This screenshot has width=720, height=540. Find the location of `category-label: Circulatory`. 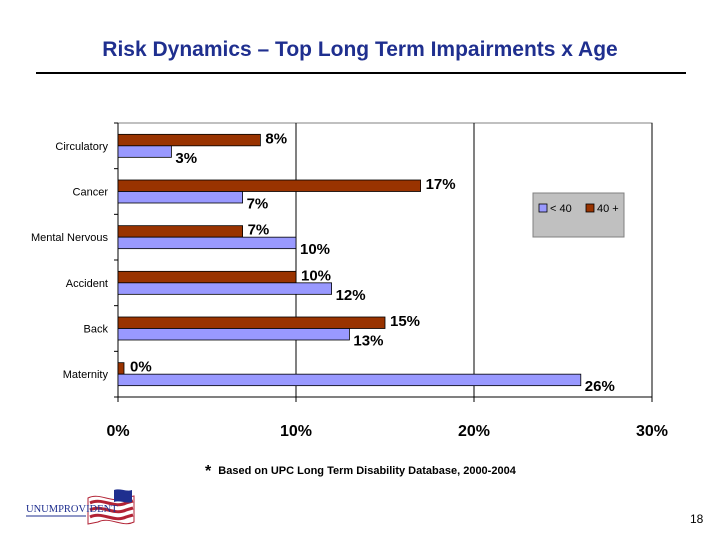

category-label: Circulatory is located at coordinates (81, 147).